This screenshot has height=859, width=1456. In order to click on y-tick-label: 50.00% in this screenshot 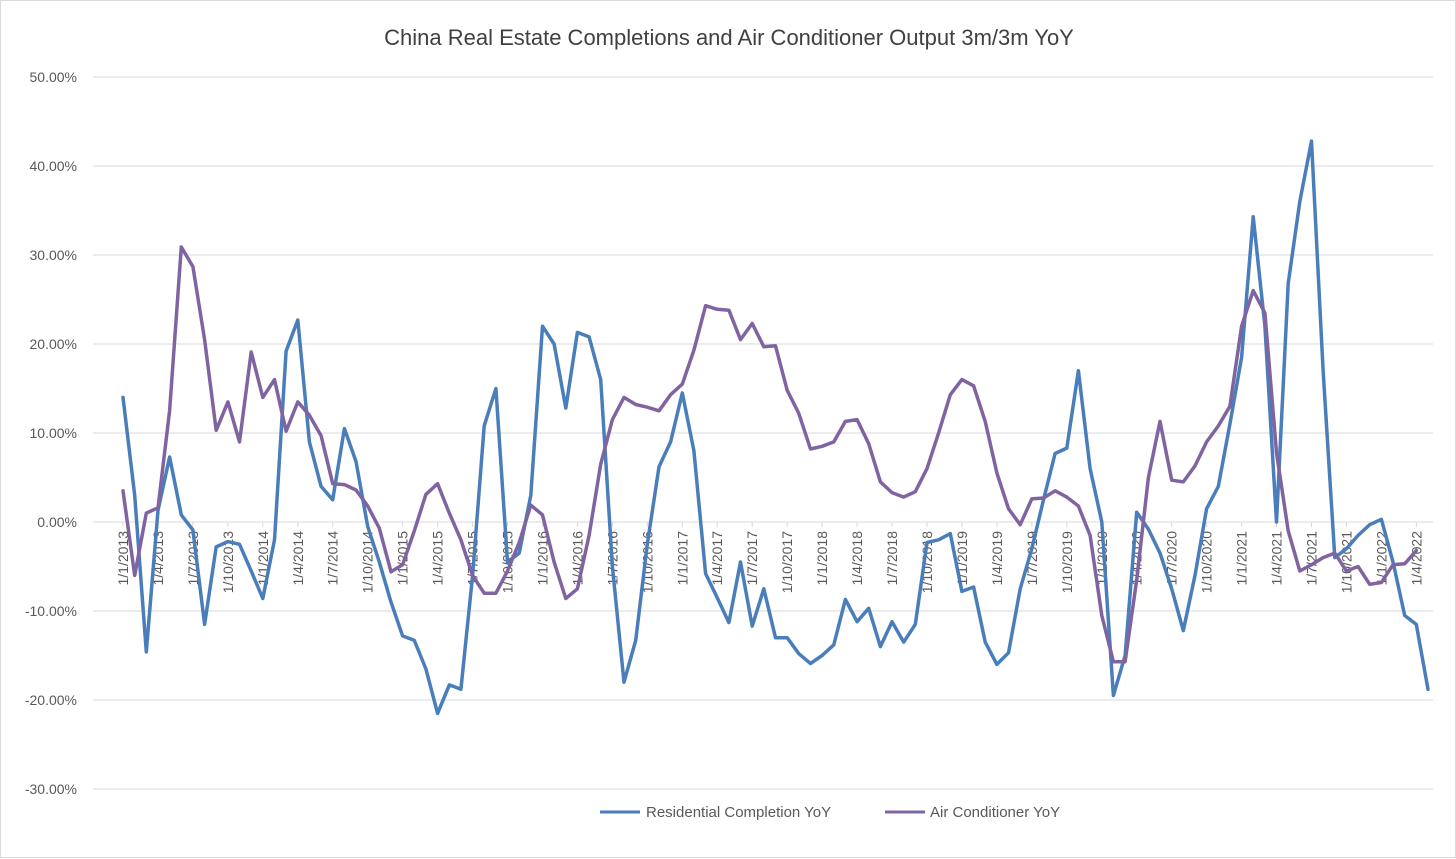, I will do `click(53, 77)`.